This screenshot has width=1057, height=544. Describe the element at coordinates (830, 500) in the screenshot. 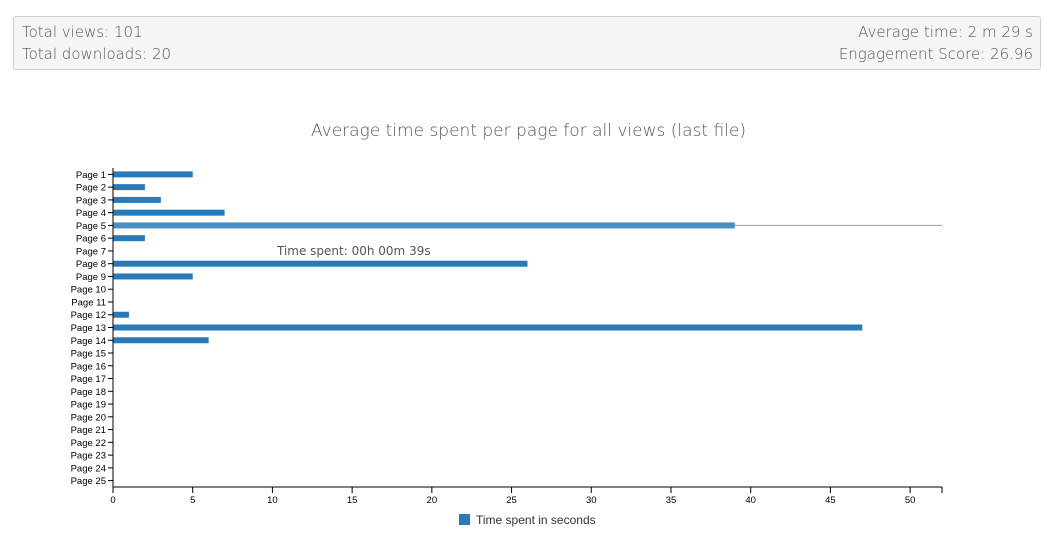

I see `x-tick-label: 45` at that location.